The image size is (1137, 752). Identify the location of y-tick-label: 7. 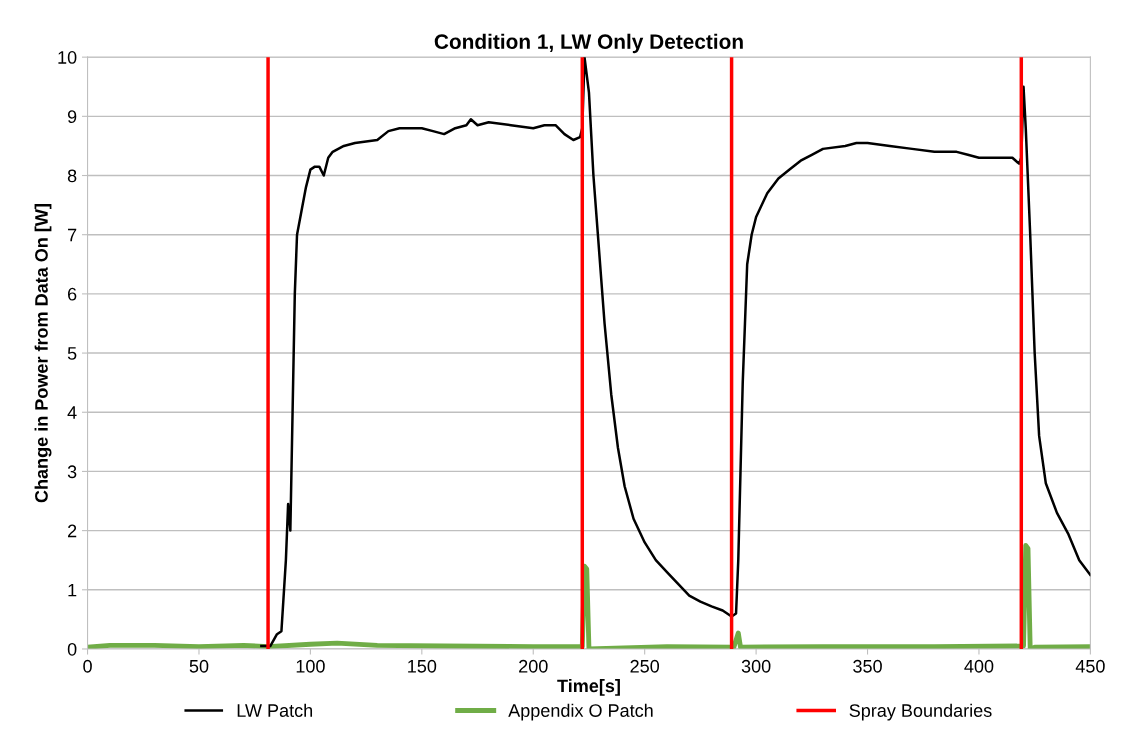
(72, 235).